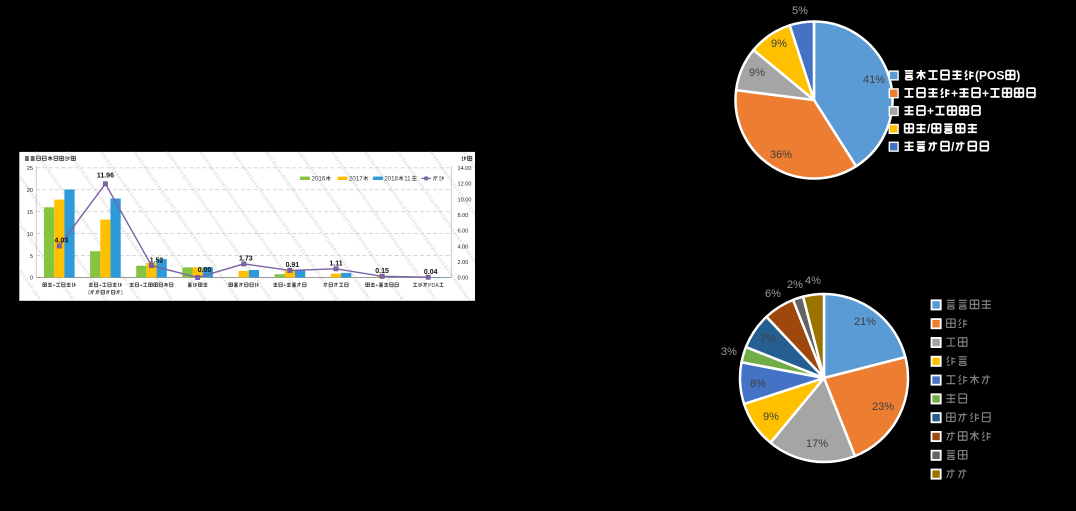 The height and width of the screenshot is (511, 1076). I want to click on svg-text: 10, so click(30, 235).